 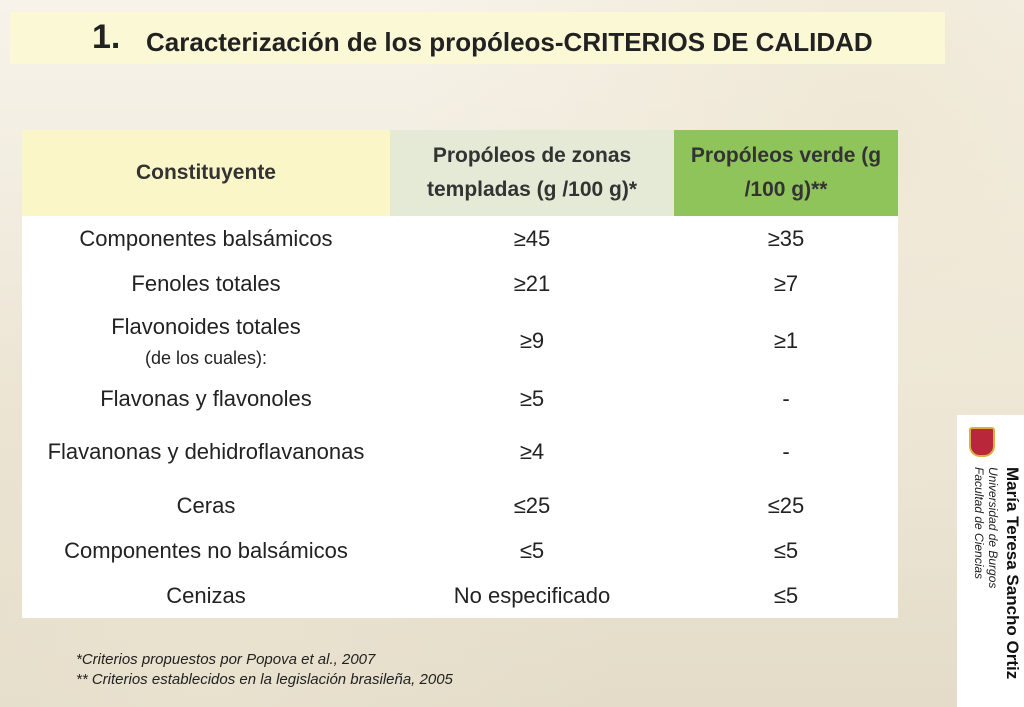 What do you see at coordinates (532, 238) in the screenshot?
I see `cell: ≥45` at bounding box center [532, 238].